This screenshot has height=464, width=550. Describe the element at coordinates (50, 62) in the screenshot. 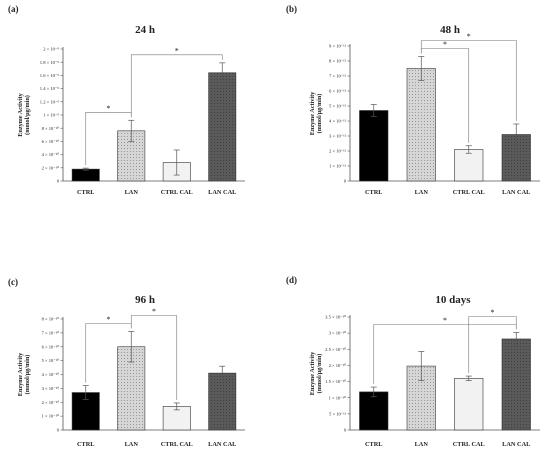

I see `y-tick-label: 1.8 × 10⁻⁹` at that location.